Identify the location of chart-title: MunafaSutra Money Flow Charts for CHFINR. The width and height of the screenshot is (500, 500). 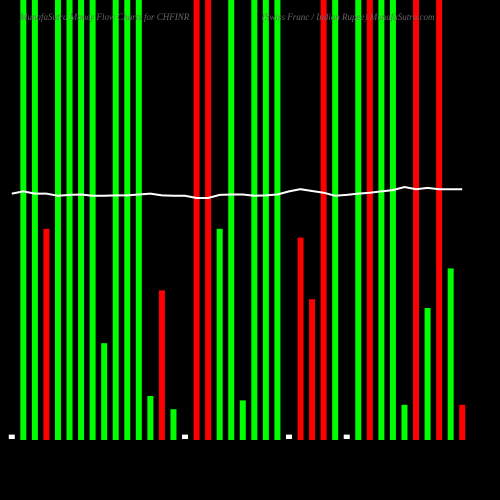
(104, 17).